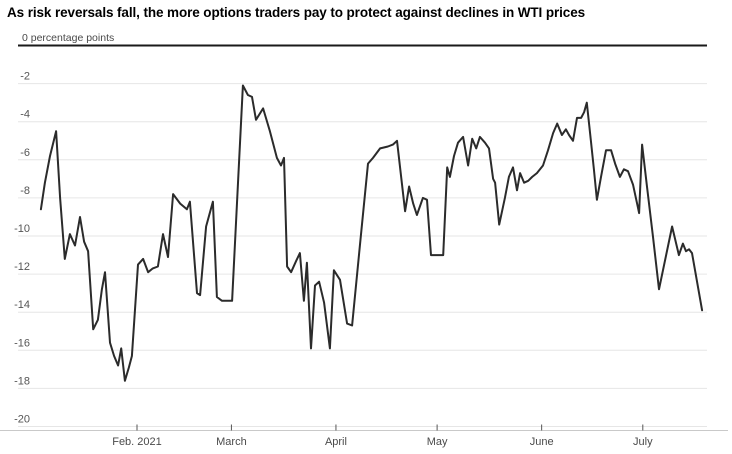 The image size is (732, 454). I want to click on x-tick-label: June, so click(542, 442).